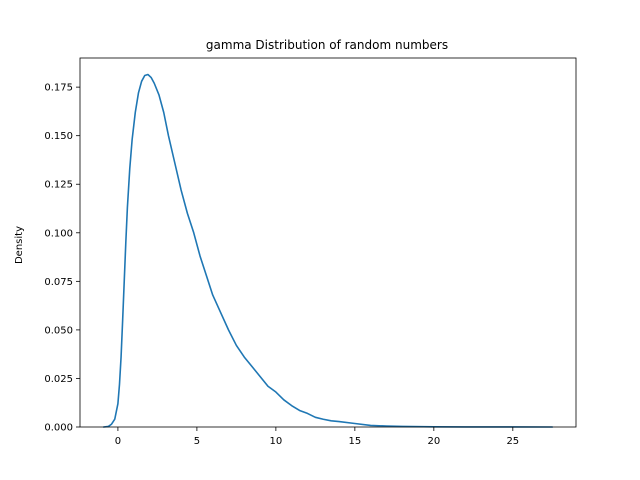 The width and height of the screenshot is (640, 480). I want to click on x-tick-label-1: 5, so click(197, 441).